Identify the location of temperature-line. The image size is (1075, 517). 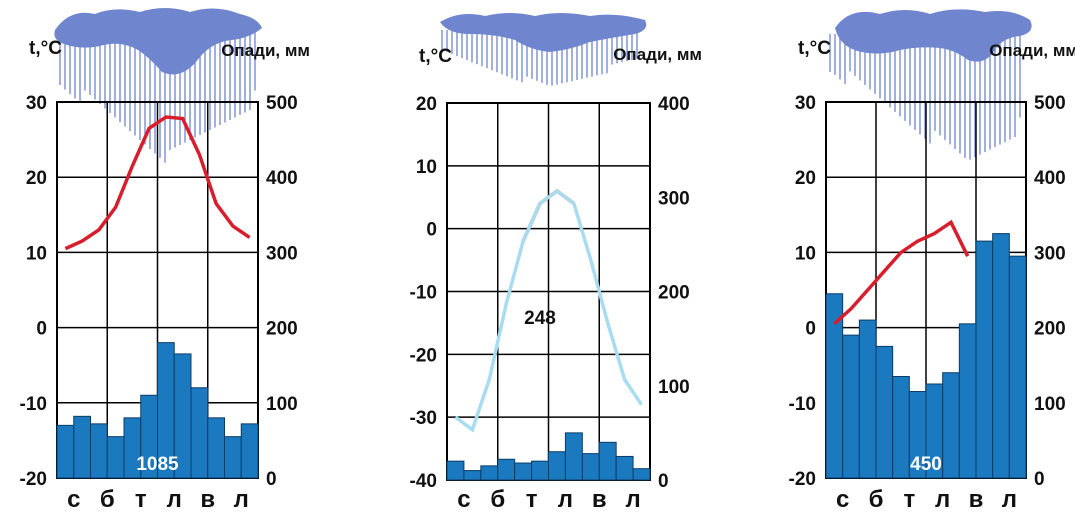
(157, 183).